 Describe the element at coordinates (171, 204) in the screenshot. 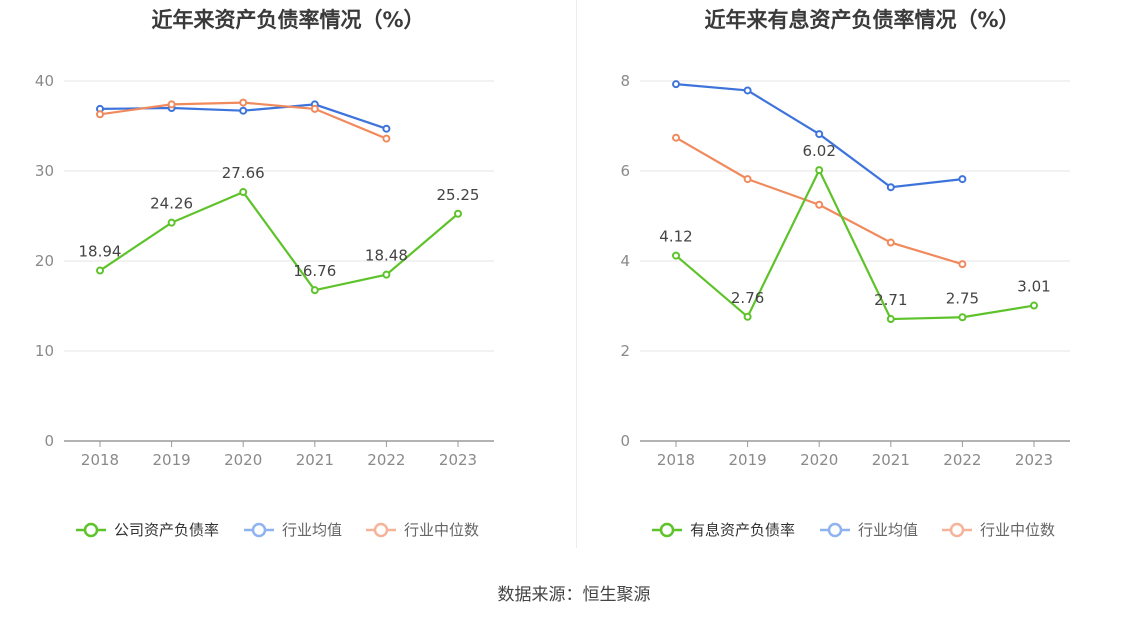

I see `data-label: 24.26` at that location.